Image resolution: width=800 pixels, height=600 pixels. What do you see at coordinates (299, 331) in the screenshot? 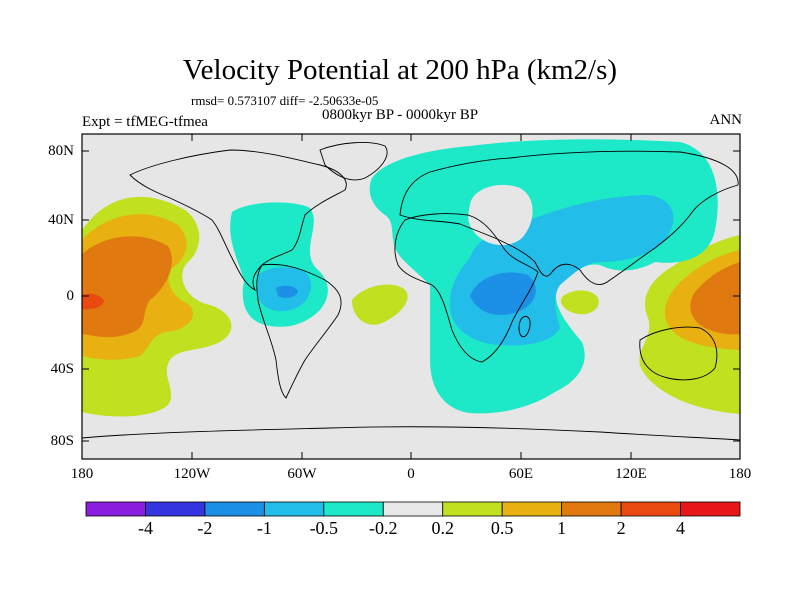
I see `coast-south-america` at bounding box center [299, 331].